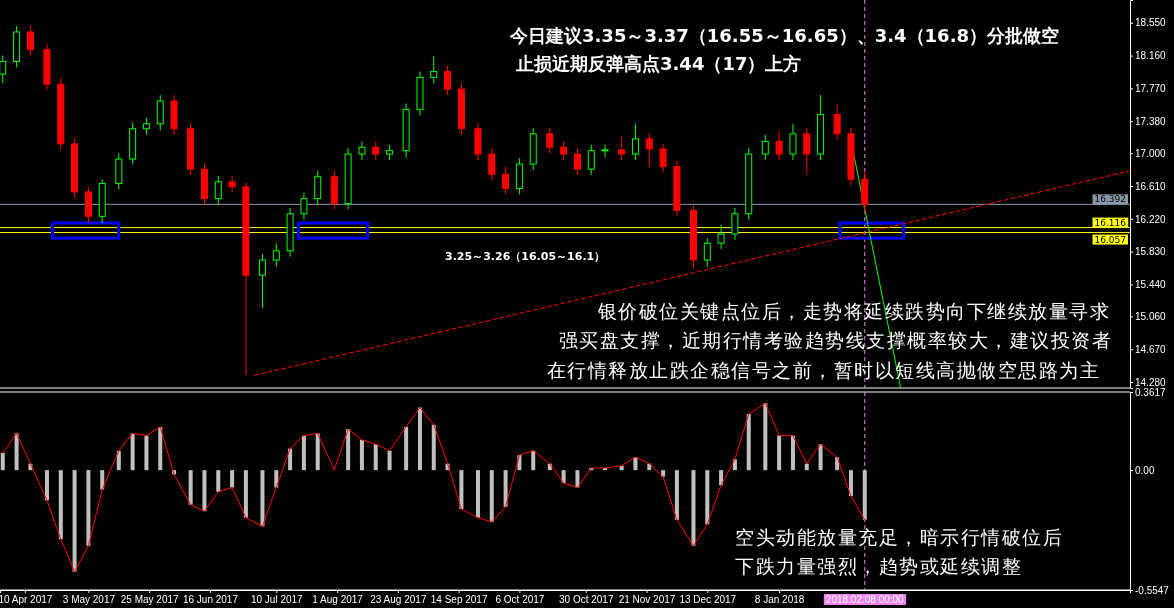  I want to click on y-tick-label: 16.610, so click(1151, 186).